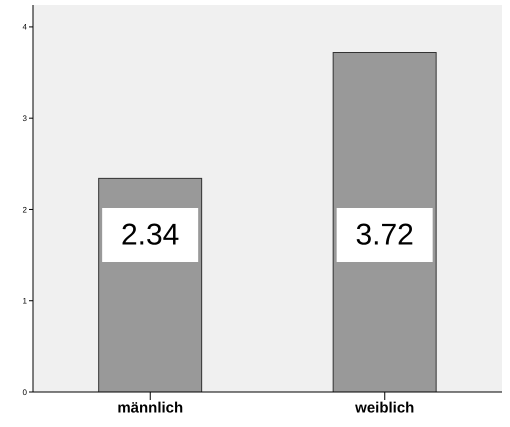 The width and height of the screenshot is (510, 427). Describe the element at coordinates (25, 392) in the screenshot. I see `y-tick-label: 0` at that location.